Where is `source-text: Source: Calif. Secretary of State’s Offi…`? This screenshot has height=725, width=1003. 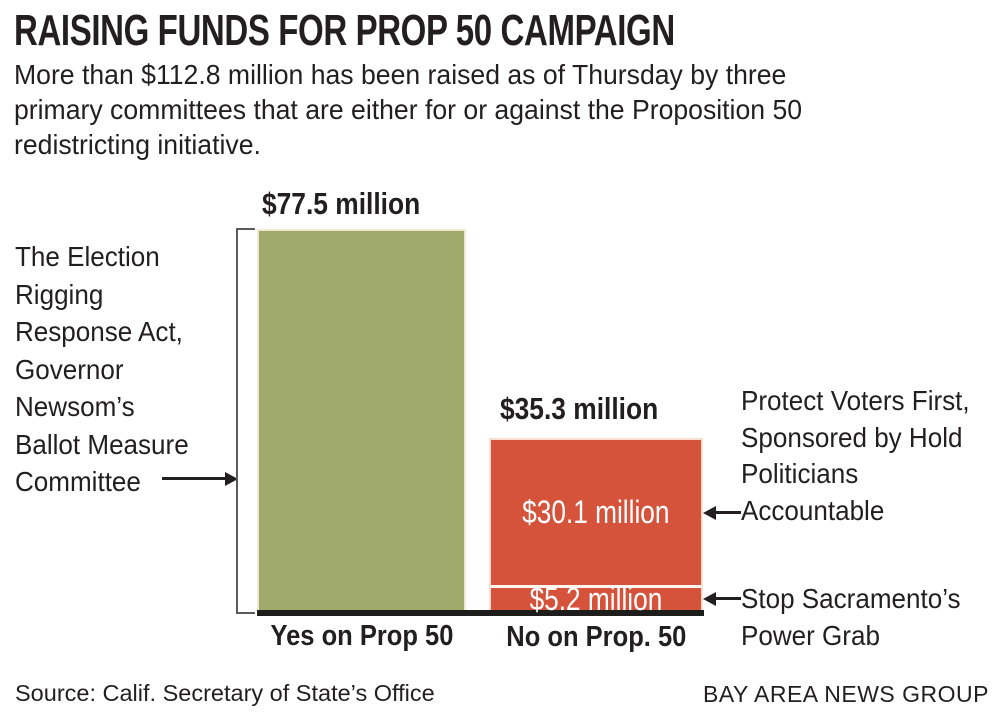 source-text: Source: Calif. Secretary of State’s Offi… is located at coordinates (225, 693).